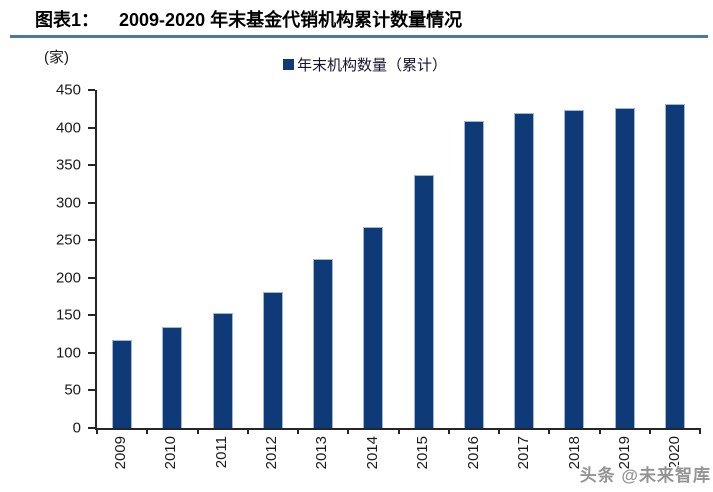  What do you see at coordinates (56, 57) in the screenshot?
I see `y-axis-unit-label: (家)` at bounding box center [56, 57].